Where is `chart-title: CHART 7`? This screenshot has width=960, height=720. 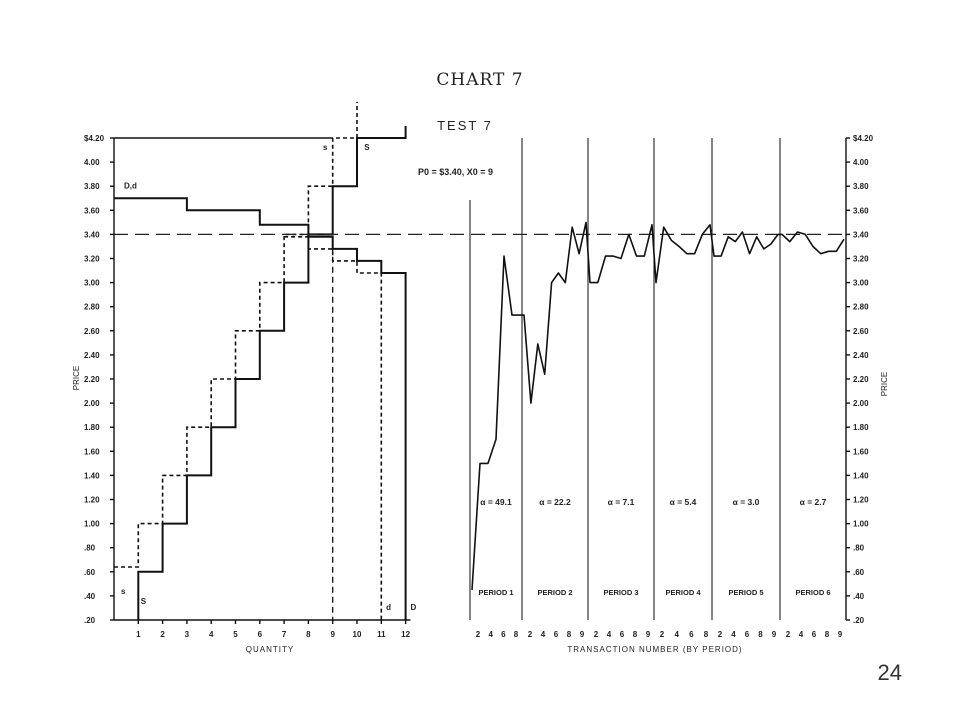
chart-title: CHART 7 is located at coordinates (480, 80).